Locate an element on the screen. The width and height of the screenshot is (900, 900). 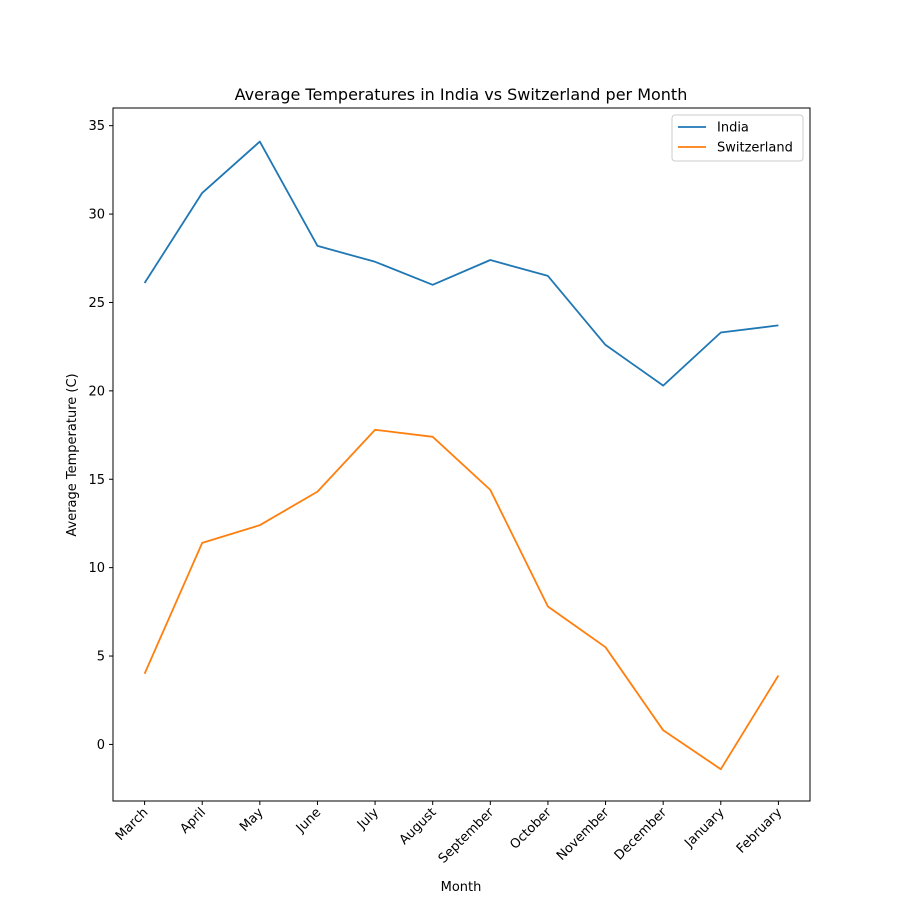
y-tick-label: 30 is located at coordinates (96, 215).